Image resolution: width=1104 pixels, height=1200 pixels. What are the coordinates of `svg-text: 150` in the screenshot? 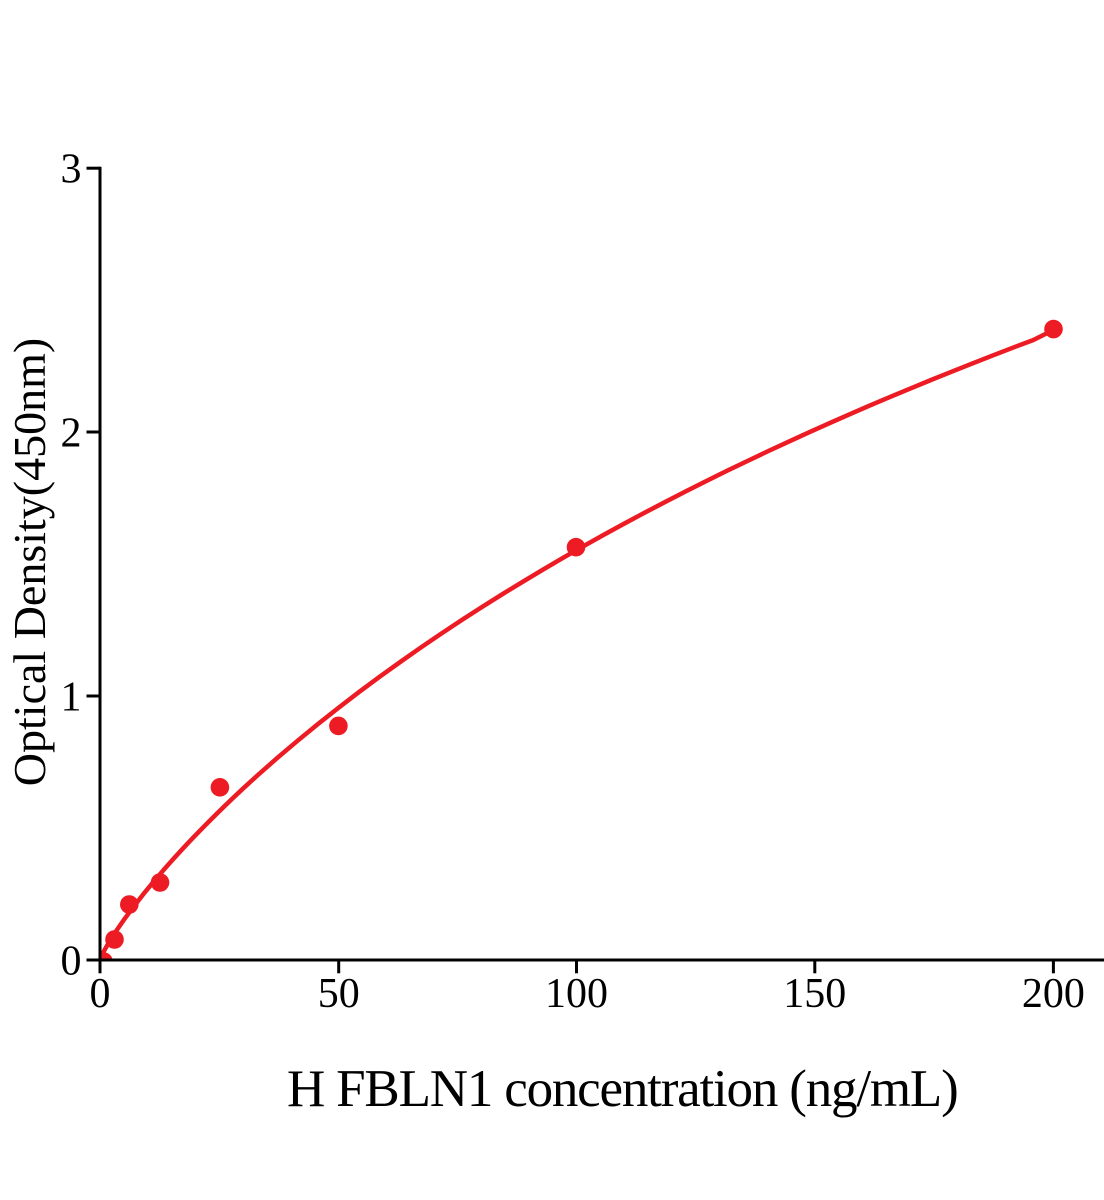 It's located at (814, 994).